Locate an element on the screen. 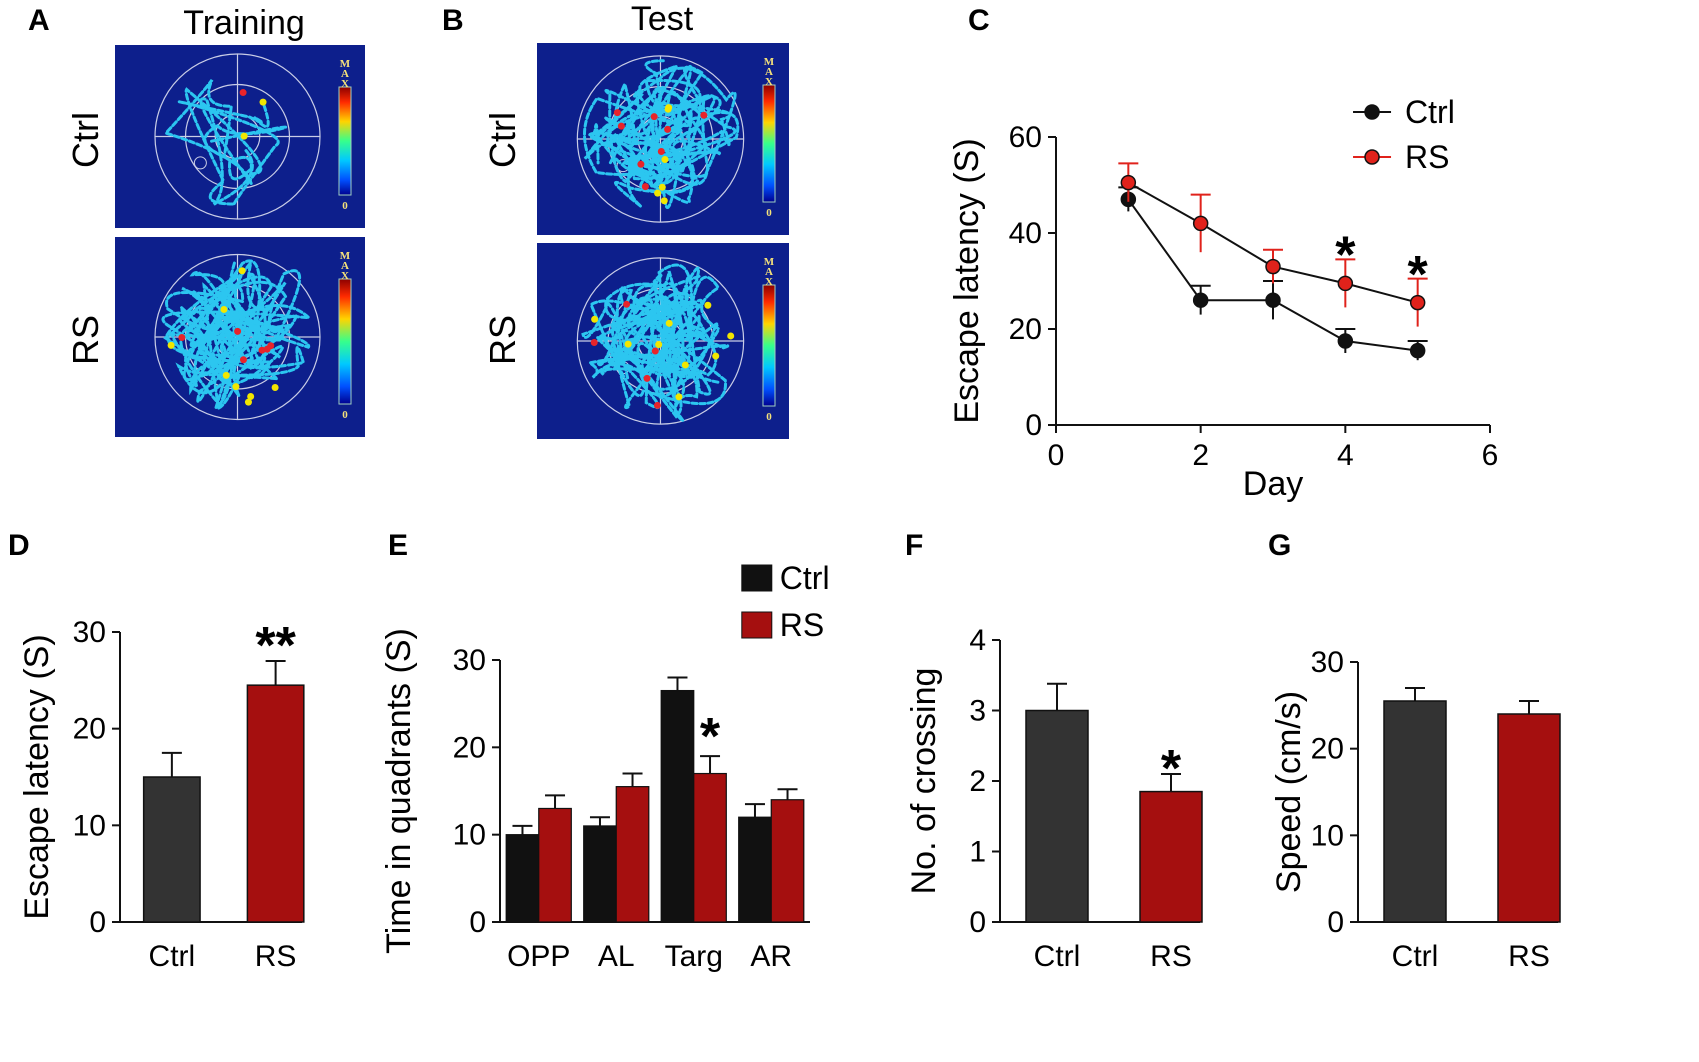  platform-marker is located at coordinates (200, 163).